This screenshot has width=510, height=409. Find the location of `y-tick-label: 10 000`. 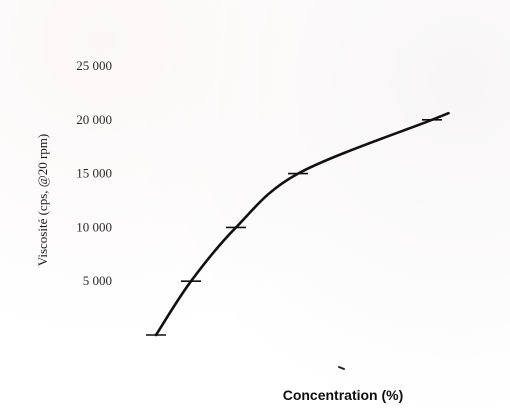

y-tick-label: 10 000 is located at coordinates (94, 226).